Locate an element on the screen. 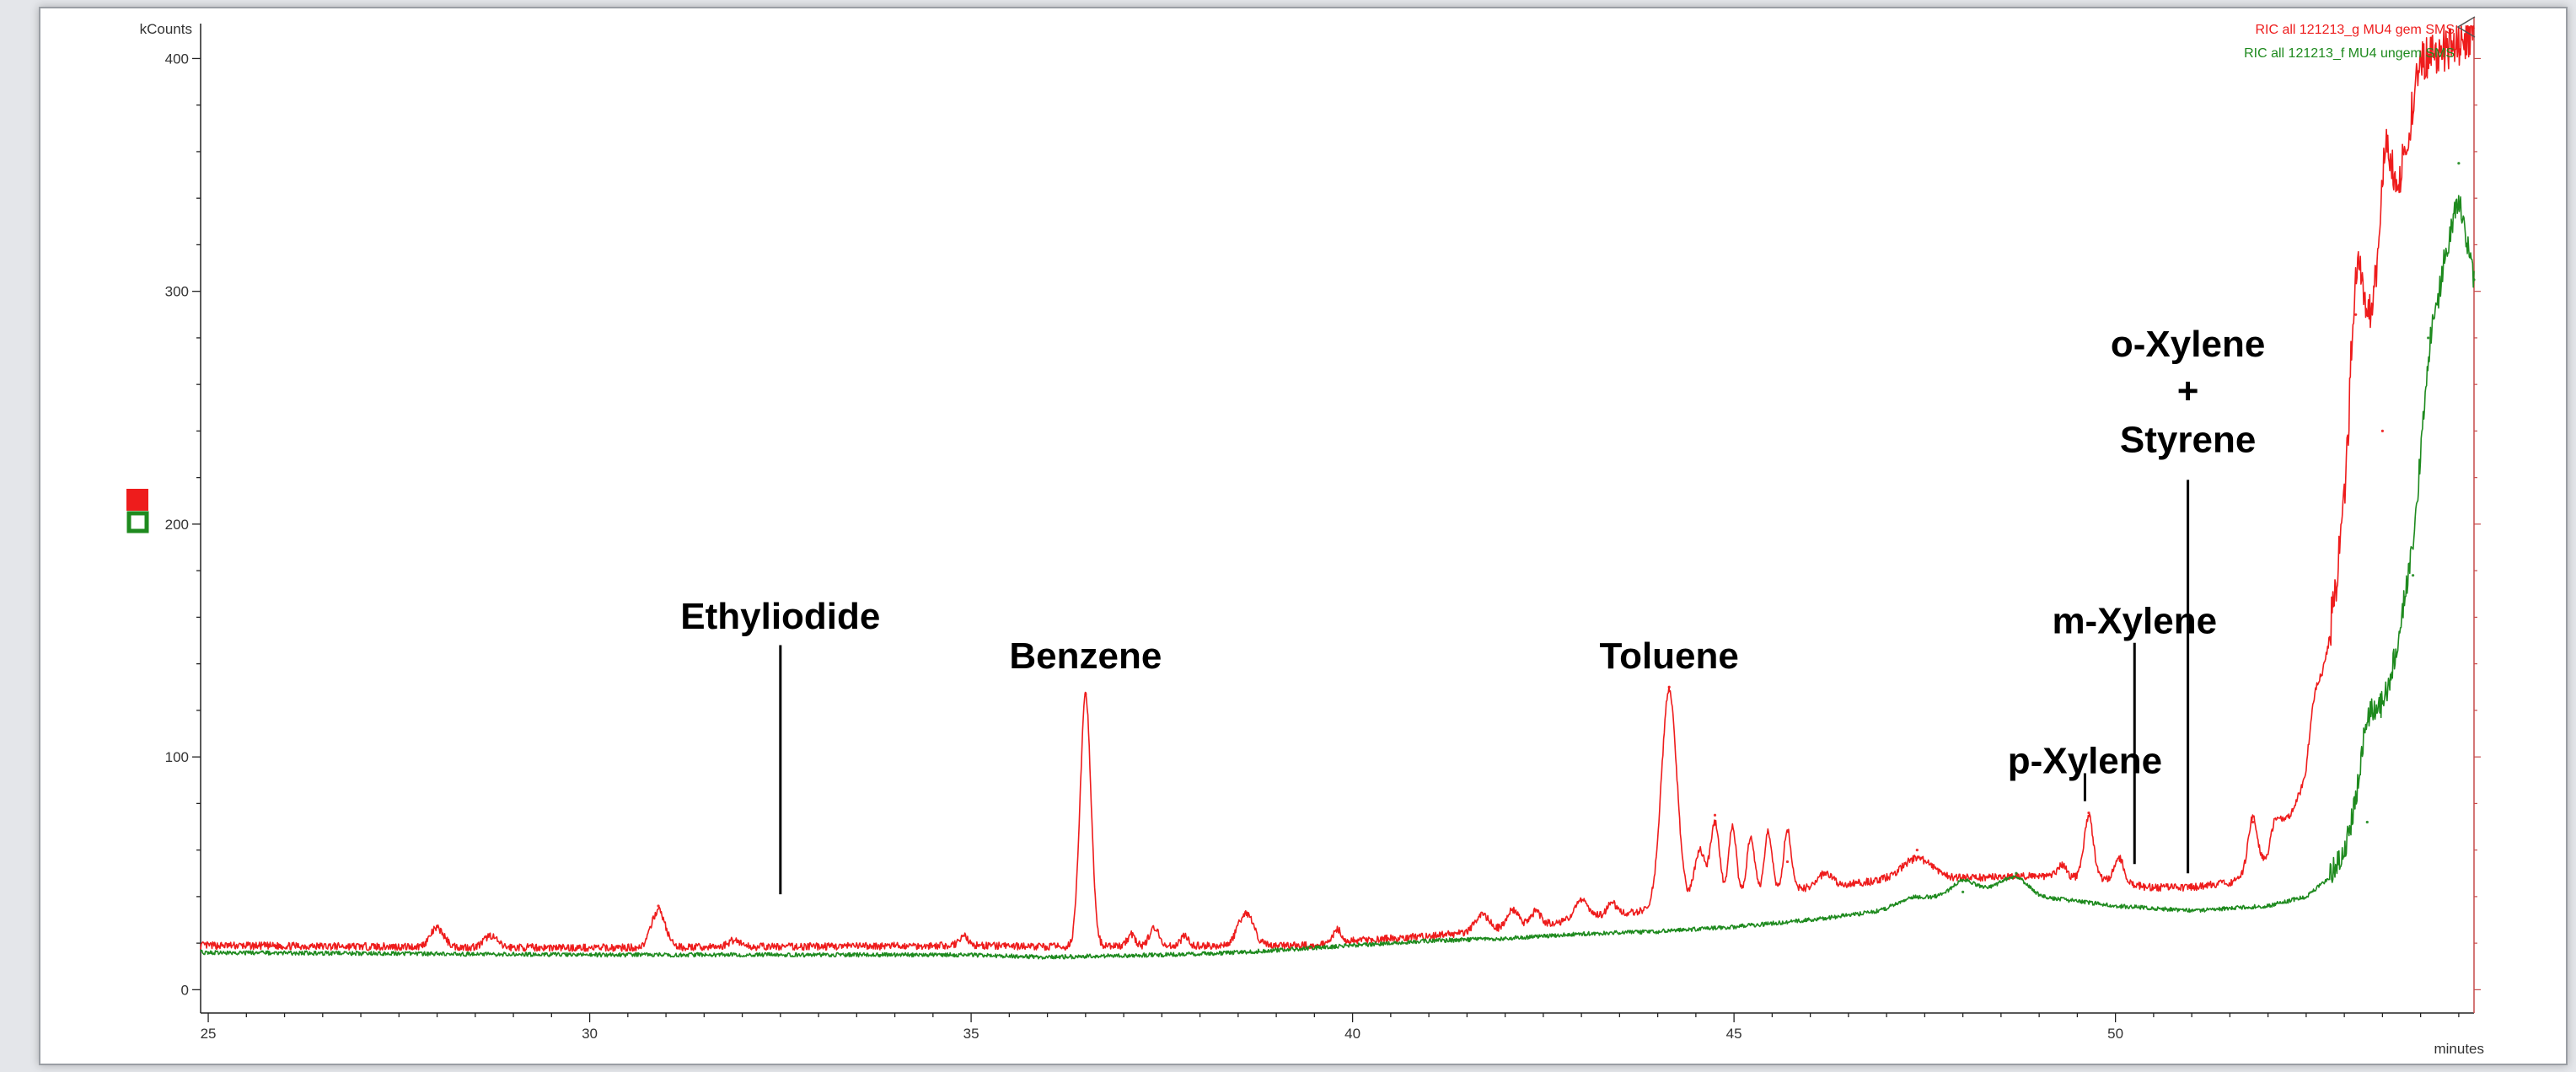  legend-entry: RIC all 121213_f MU4 ungem SMS is located at coordinates (2349, 54).